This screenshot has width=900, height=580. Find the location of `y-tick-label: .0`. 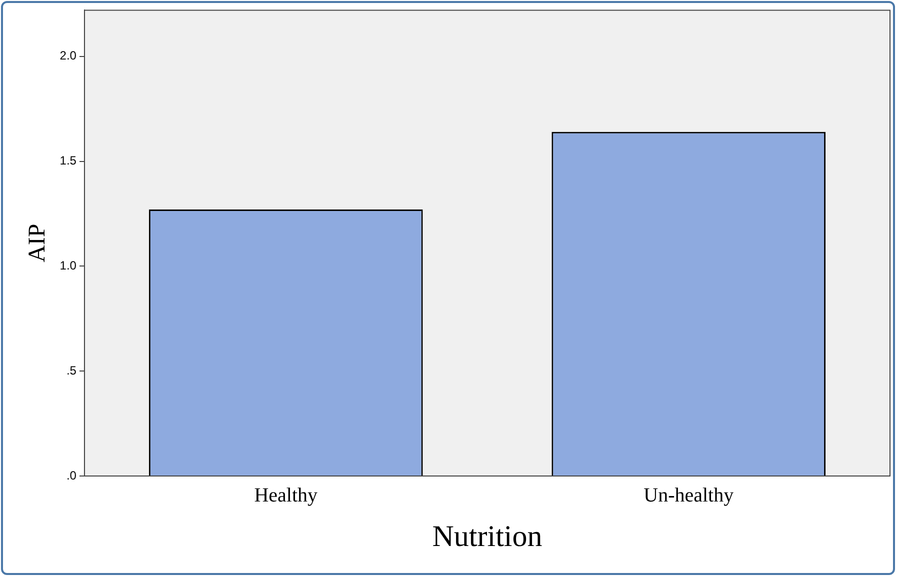

y-tick-label: .0 is located at coordinates (71, 475).